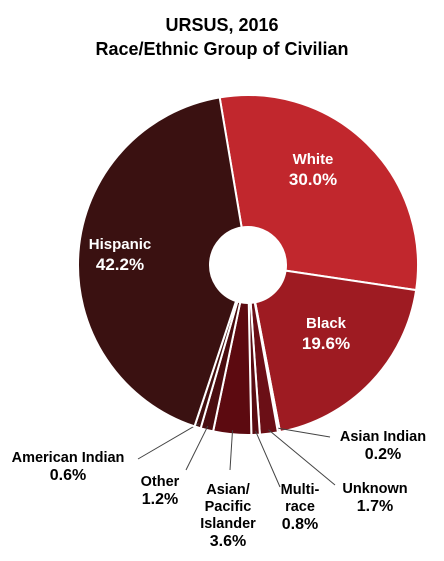 Image resolution: width=444 pixels, height=561 pixels. Describe the element at coordinates (326, 343) in the screenshot. I see `slice-value: 19.6%` at that location.